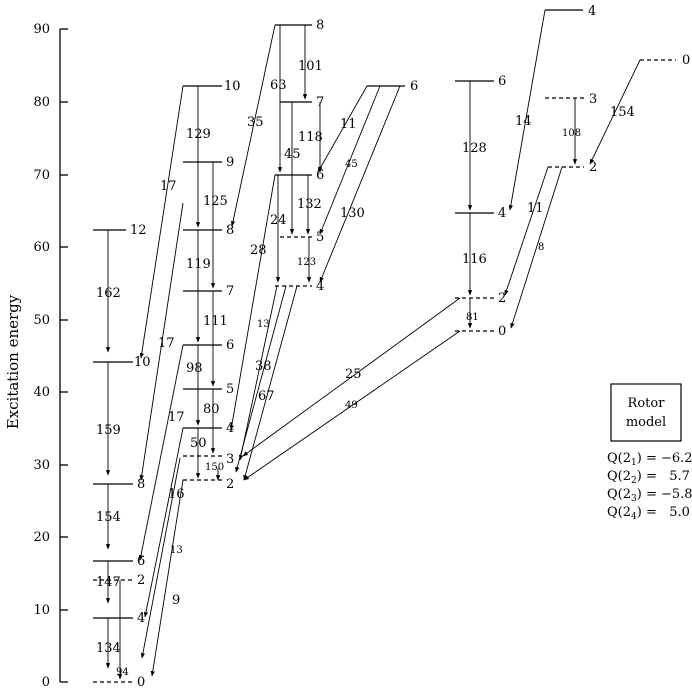 Image resolution: width=692 pixels, height=693 pixels. What do you see at coordinates (414, 86) in the screenshot?
I see `level-label-b3-6r: 6` at bounding box center [414, 86].